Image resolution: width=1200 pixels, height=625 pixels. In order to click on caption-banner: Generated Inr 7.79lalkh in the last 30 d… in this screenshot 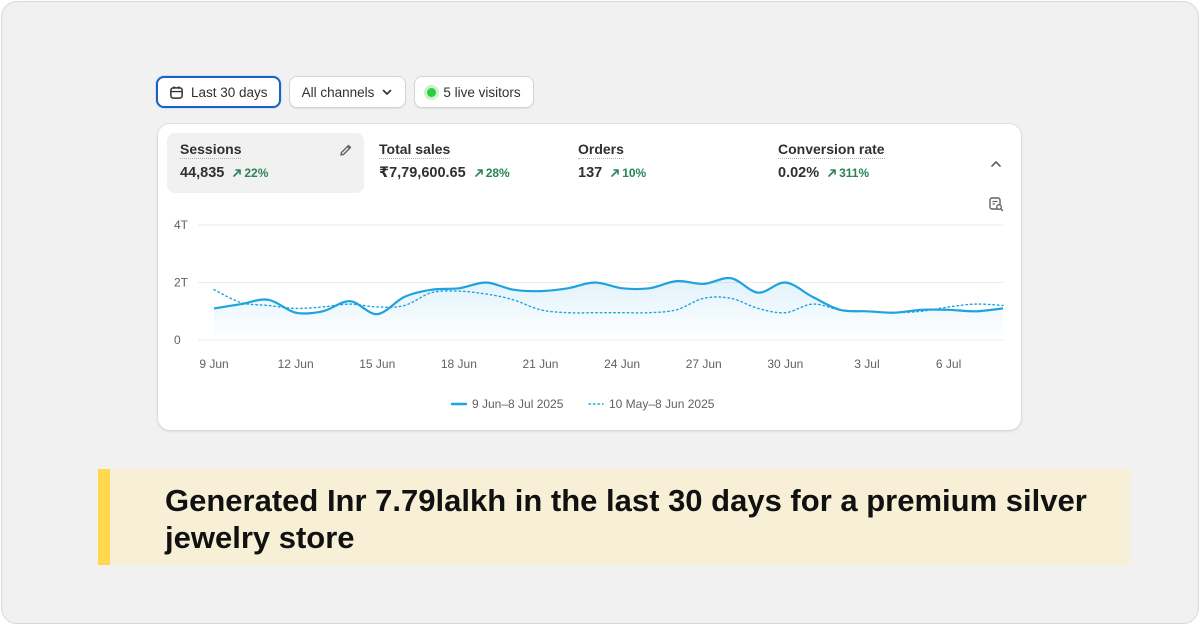, I will do `click(614, 517)`.